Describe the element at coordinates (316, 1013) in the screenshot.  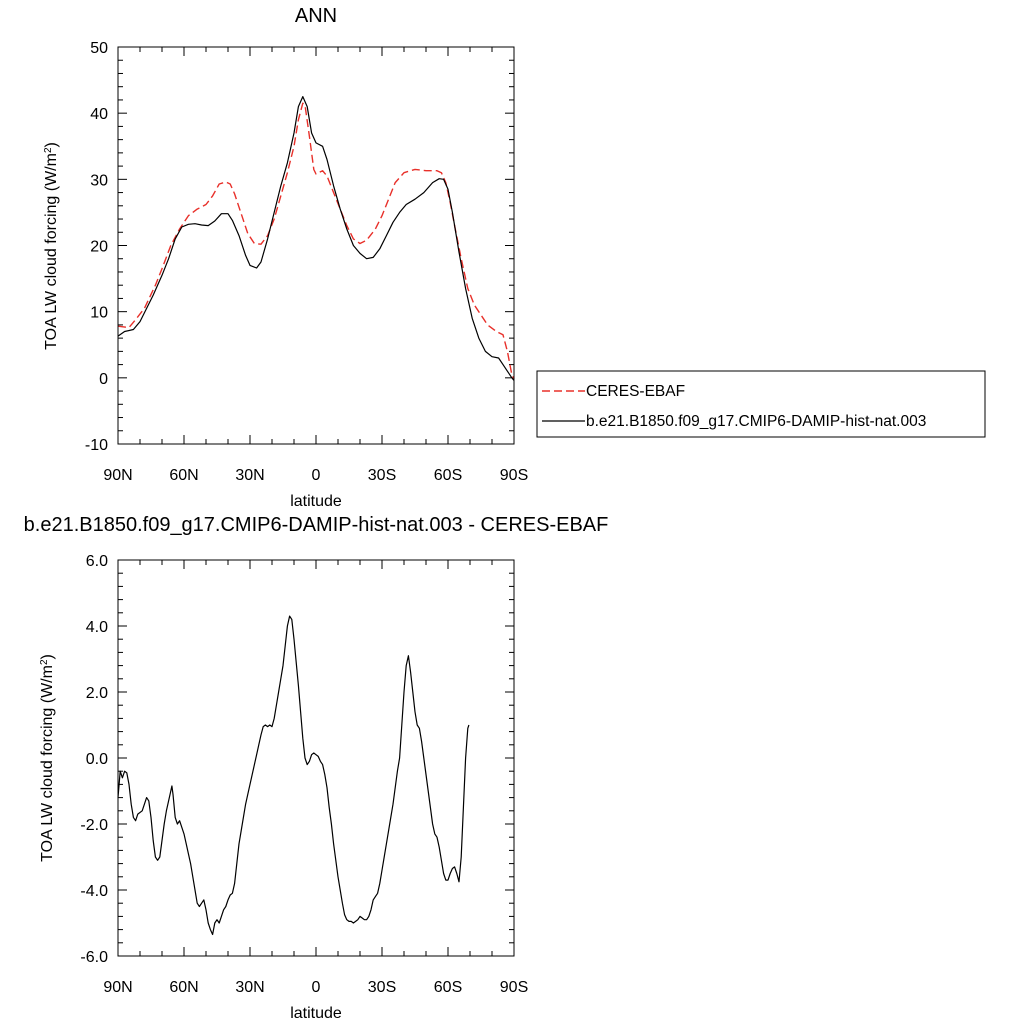
I see `bottom-x-axis-label: latitude` at that location.